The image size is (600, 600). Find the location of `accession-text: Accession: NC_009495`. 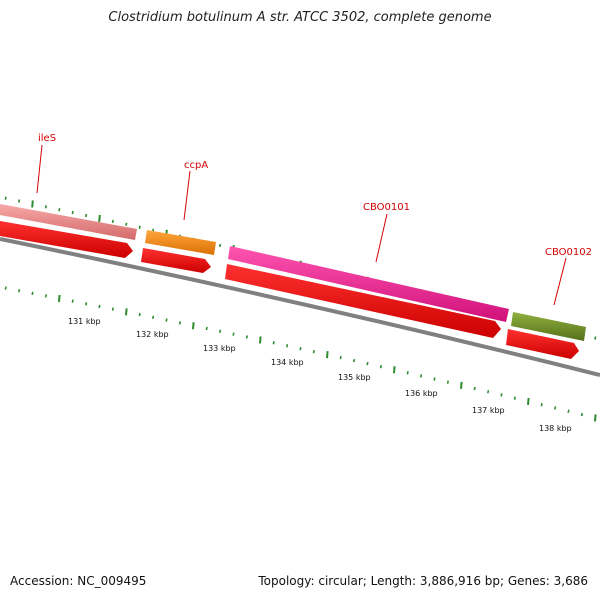

accession-text: Accession: NC_009495 is located at coordinates (78, 581).